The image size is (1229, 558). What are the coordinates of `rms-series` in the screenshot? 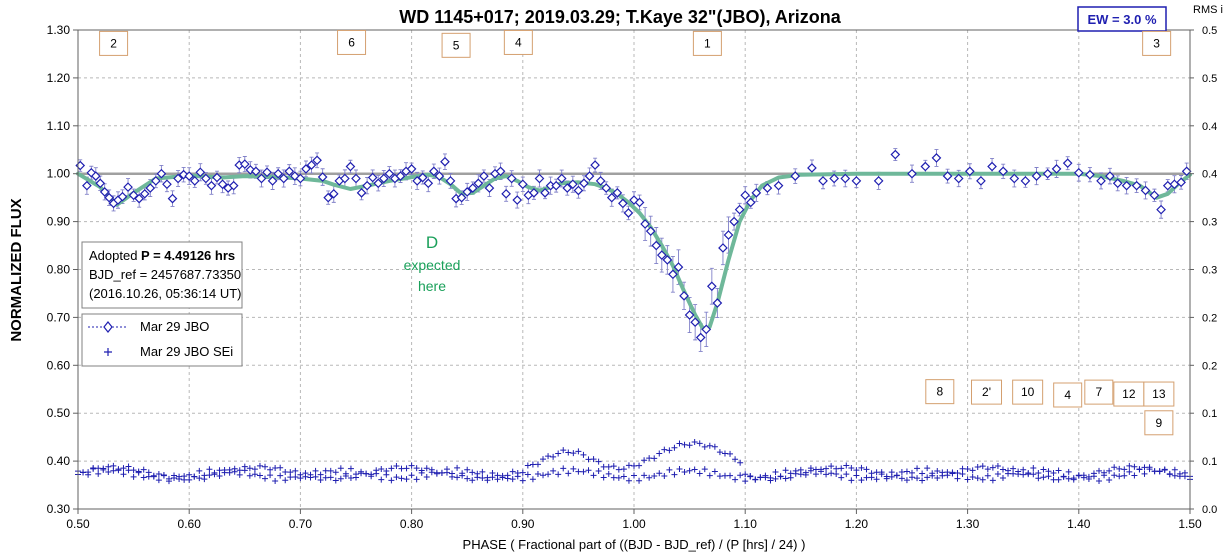 It's located at (634, 462).